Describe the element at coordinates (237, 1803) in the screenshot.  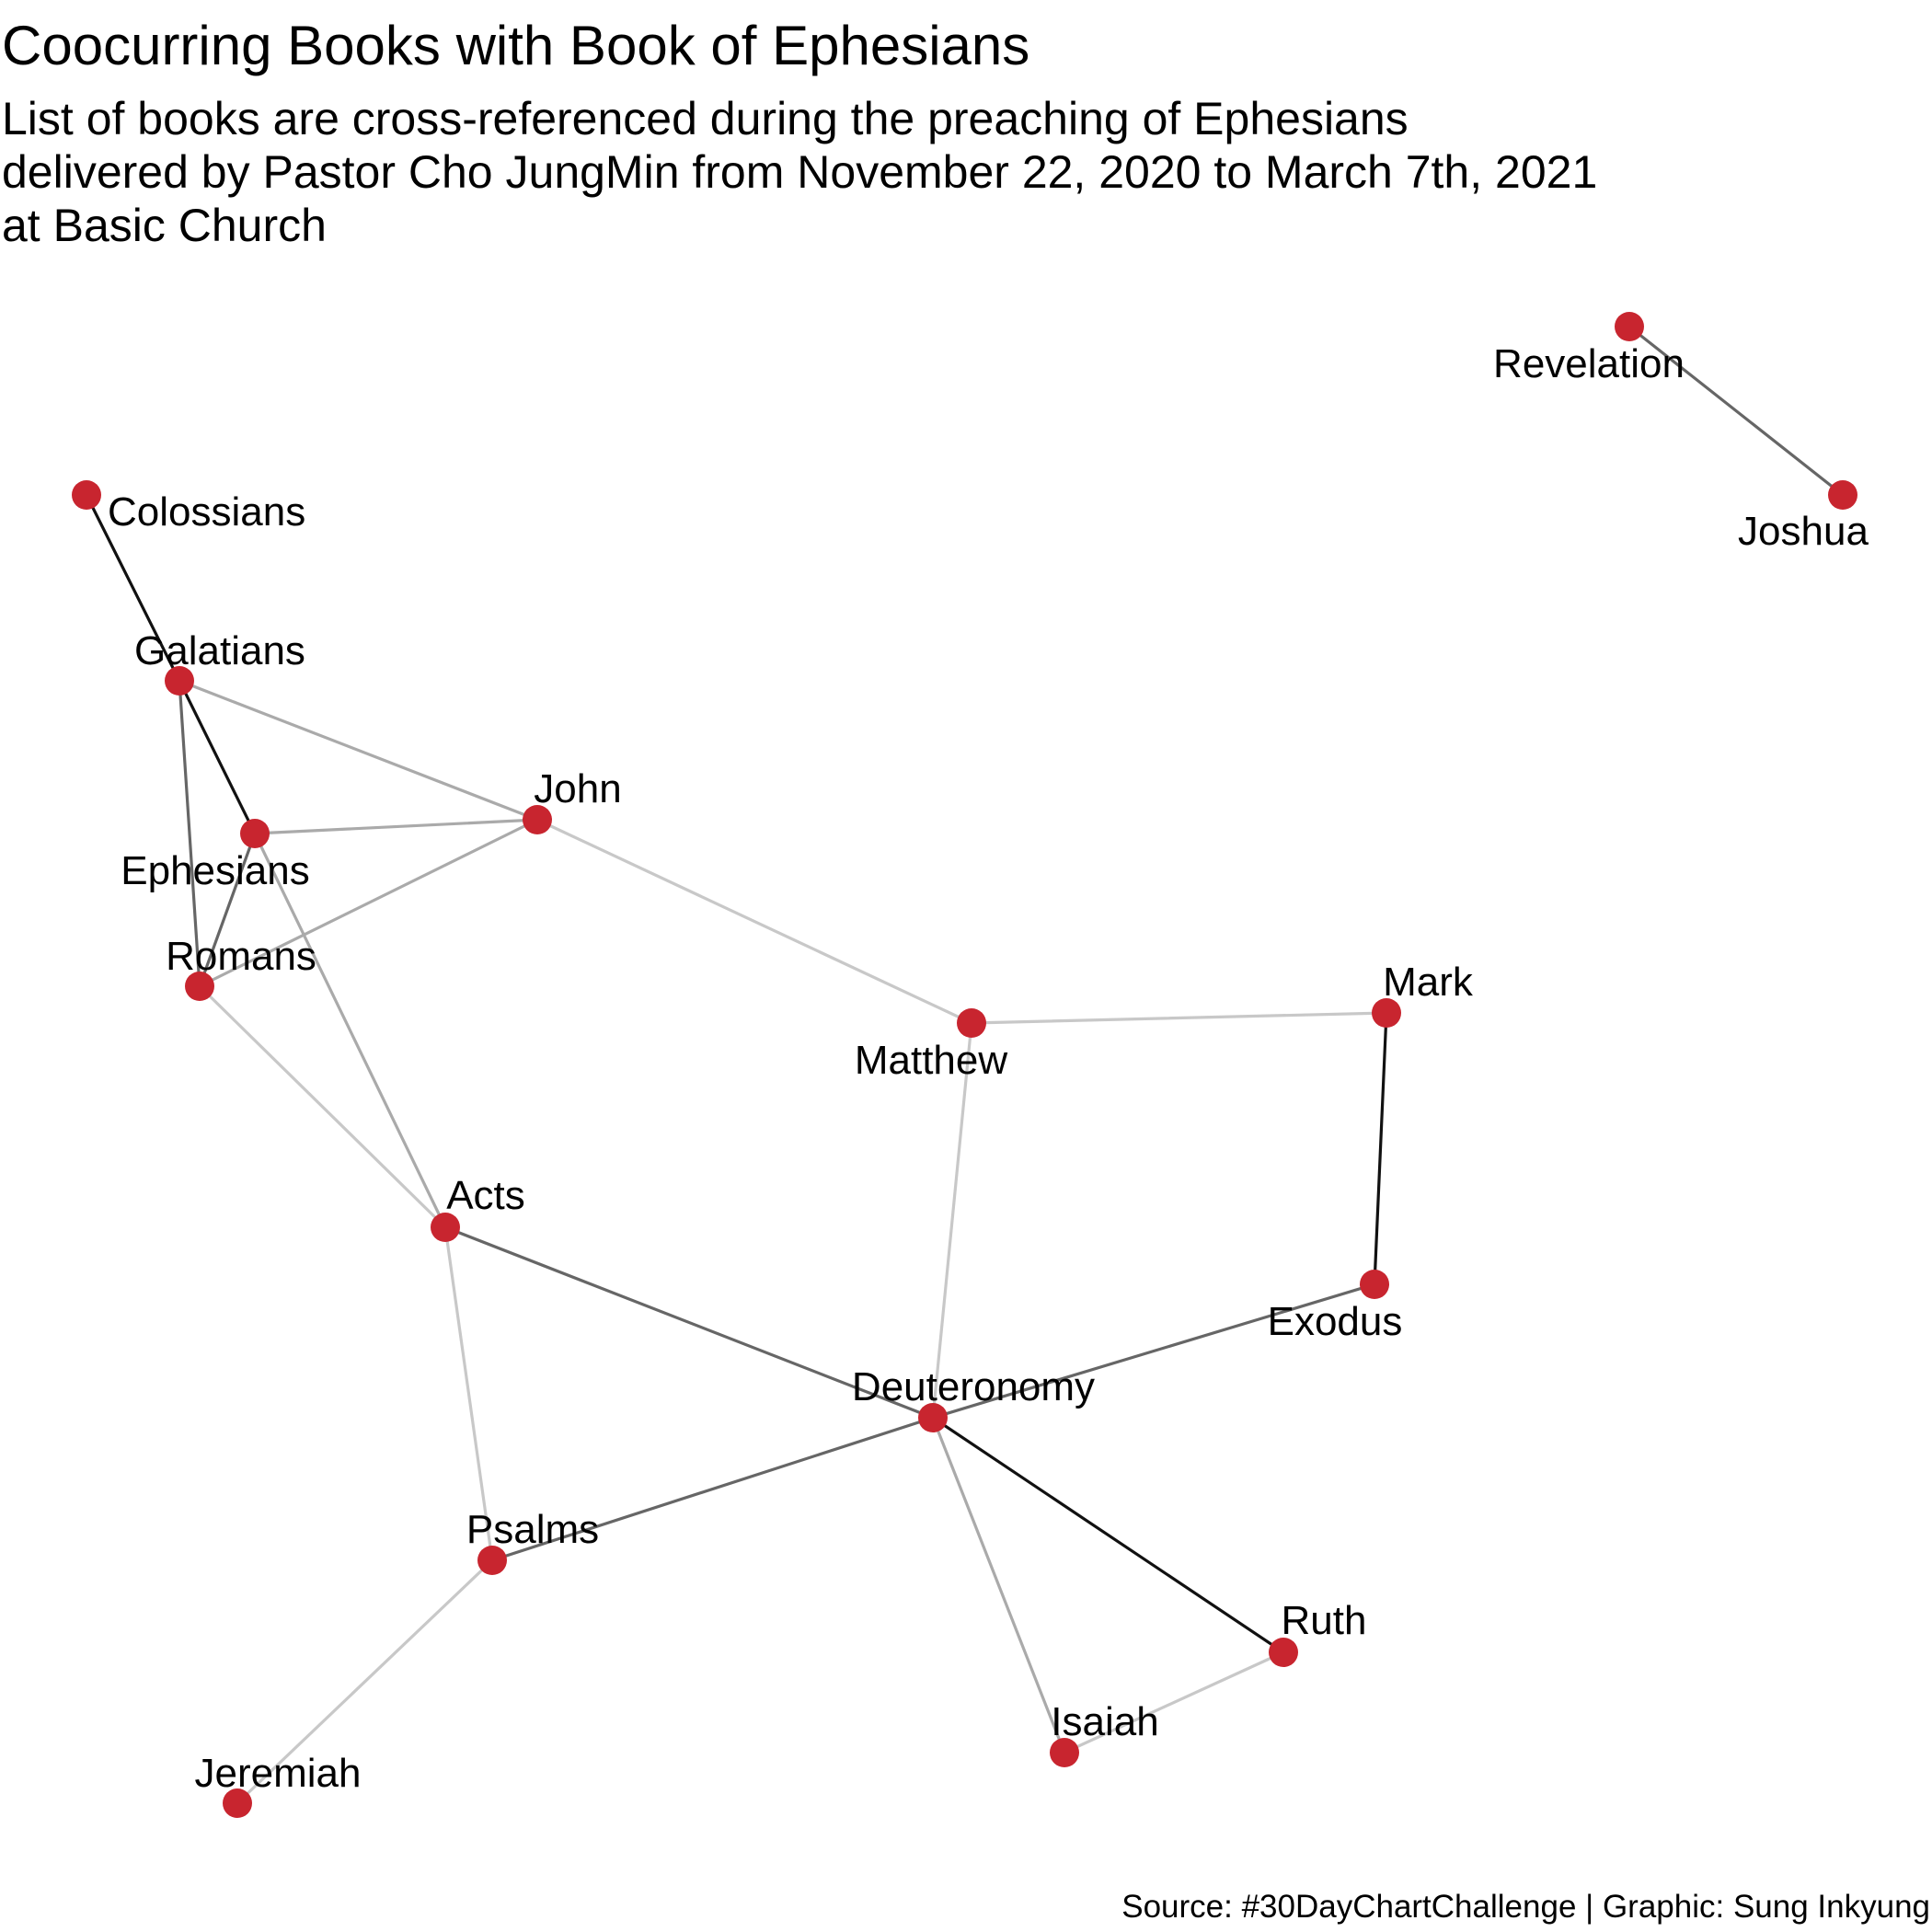
I see `node-jeremiah` at that location.